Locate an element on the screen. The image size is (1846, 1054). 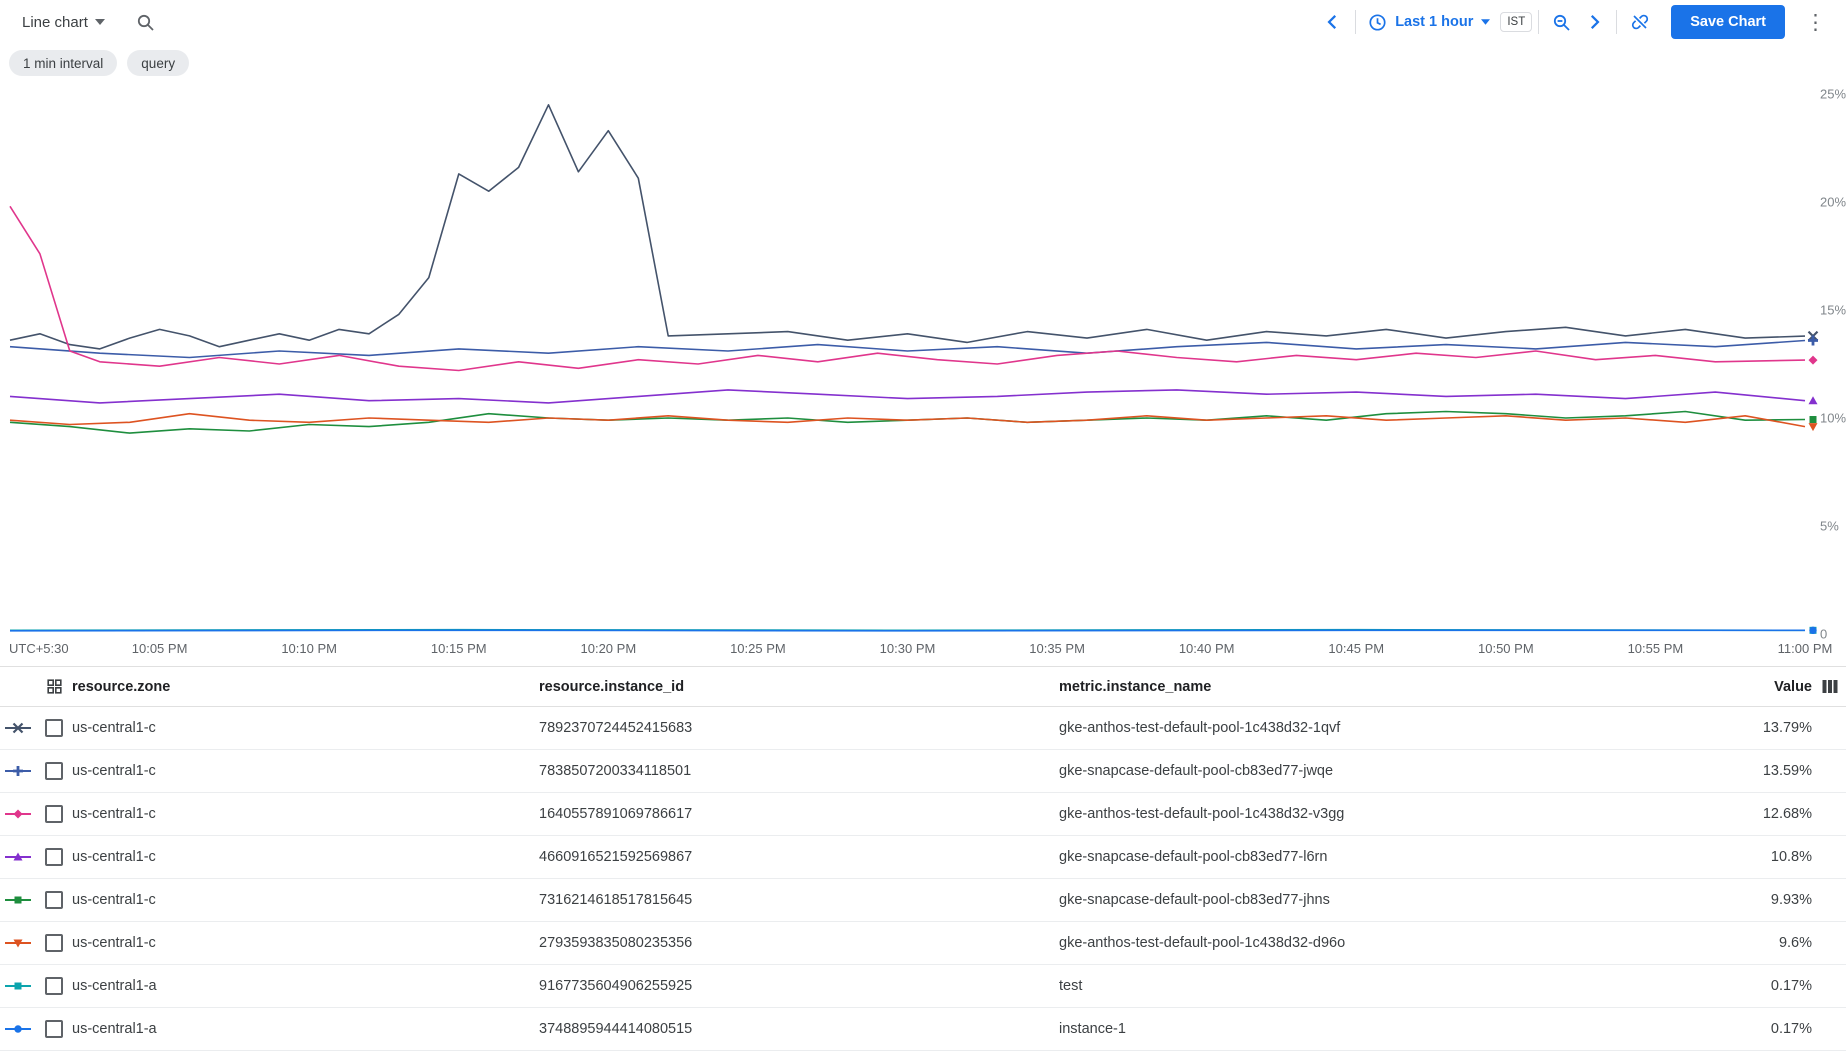
instance-id-cell: 7316214618517815645 is located at coordinates (616, 900).